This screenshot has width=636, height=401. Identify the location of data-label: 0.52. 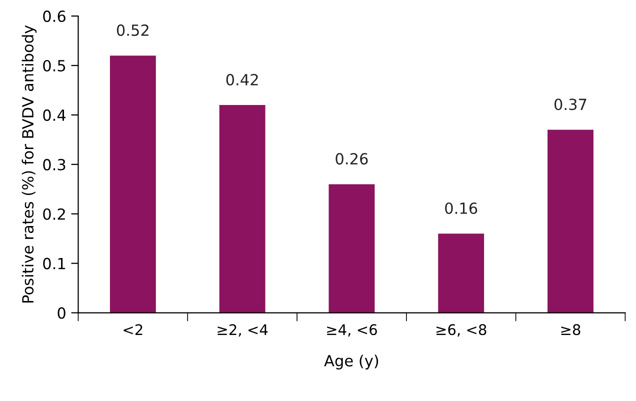
(132, 30).